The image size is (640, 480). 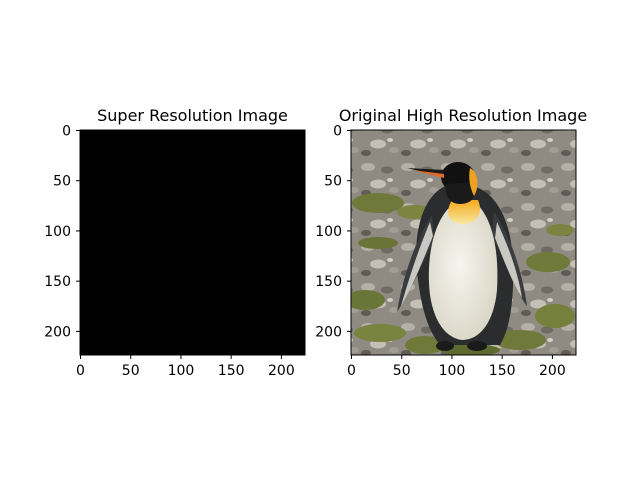 I want to click on right-x-tick-label: 0, so click(x=351, y=371).